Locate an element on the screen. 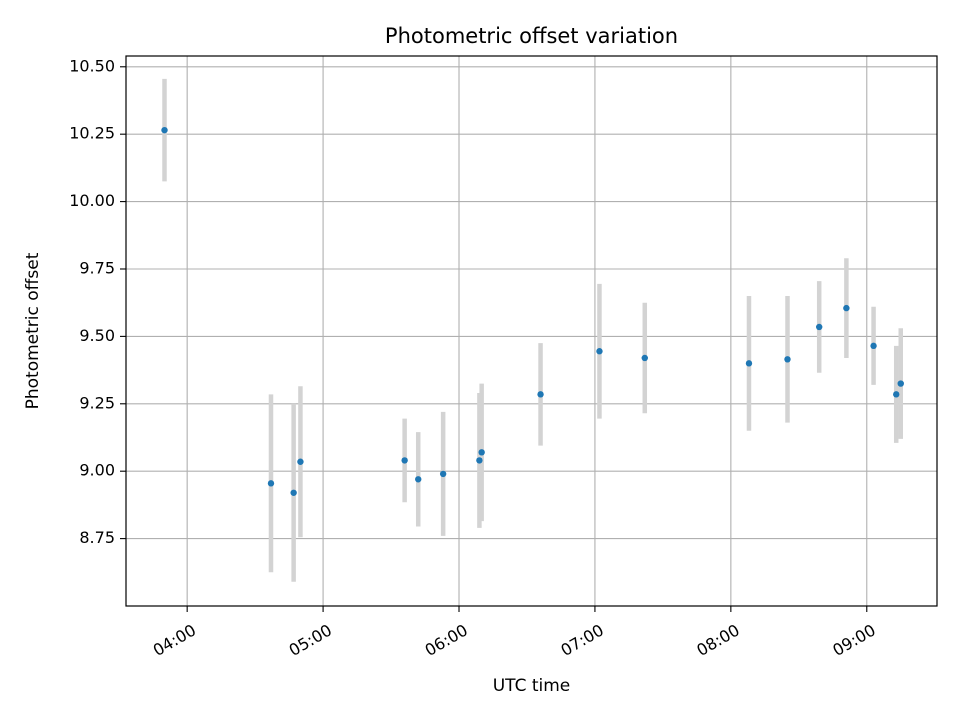 This screenshot has width=960, height=720. x-axis-title: UTC time is located at coordinates (532, 686).